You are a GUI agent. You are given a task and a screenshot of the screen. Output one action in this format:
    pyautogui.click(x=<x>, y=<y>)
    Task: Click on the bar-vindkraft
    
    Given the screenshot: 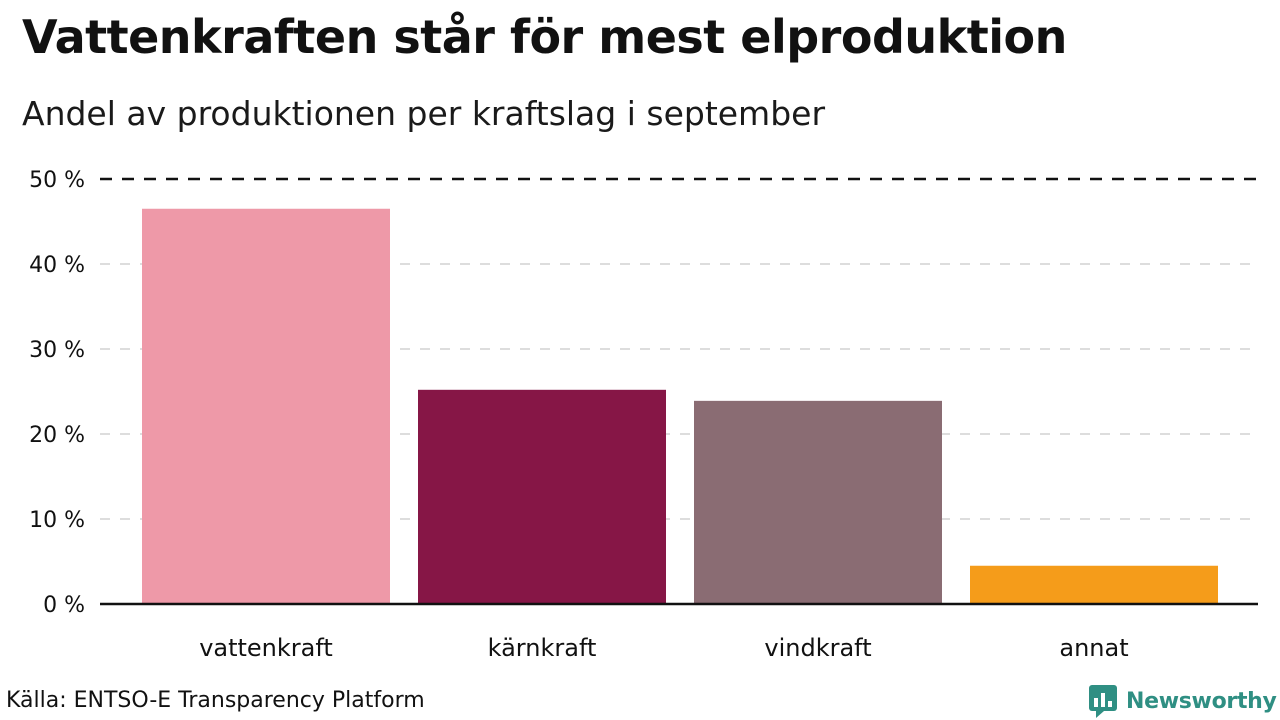 What is the action you would take?
    pyautogui.click(x=818, y=502)
    